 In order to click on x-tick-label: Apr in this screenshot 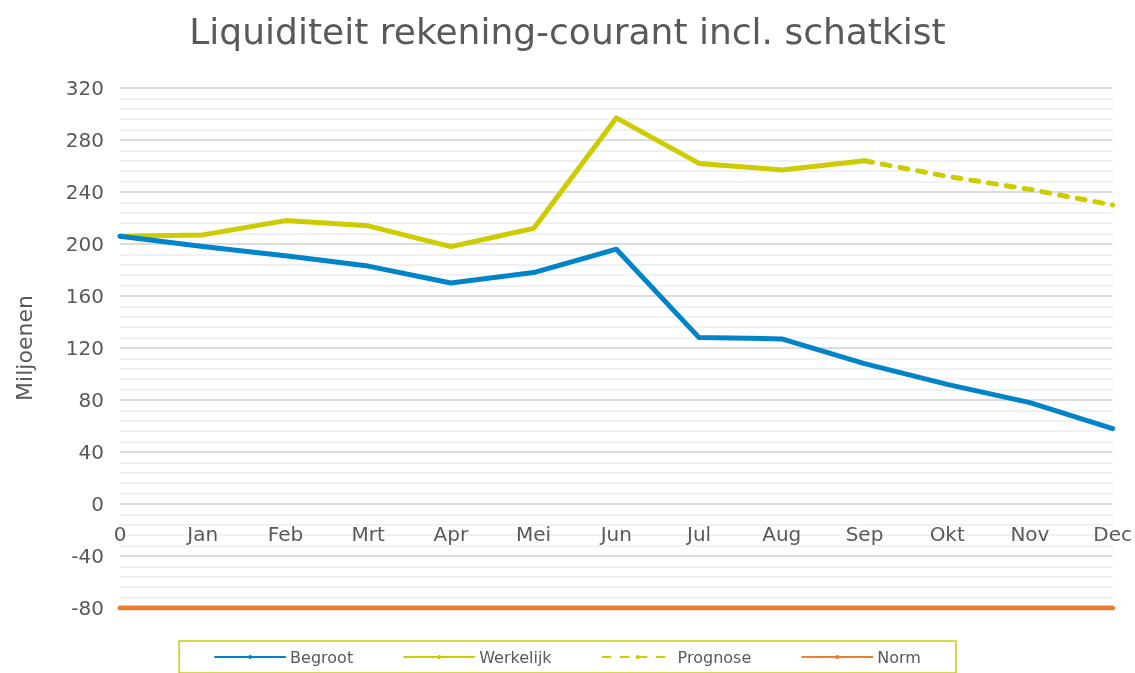, I will do `click(451, 534)`.